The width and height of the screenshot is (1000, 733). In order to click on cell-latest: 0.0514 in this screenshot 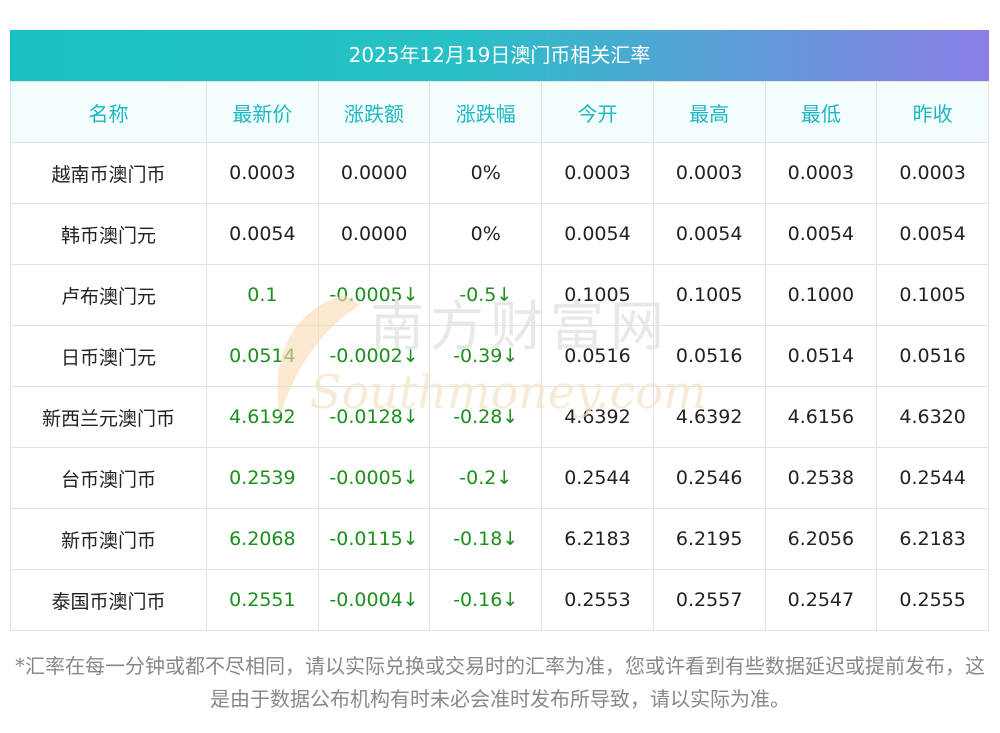, I will do `click(262, 356)`.